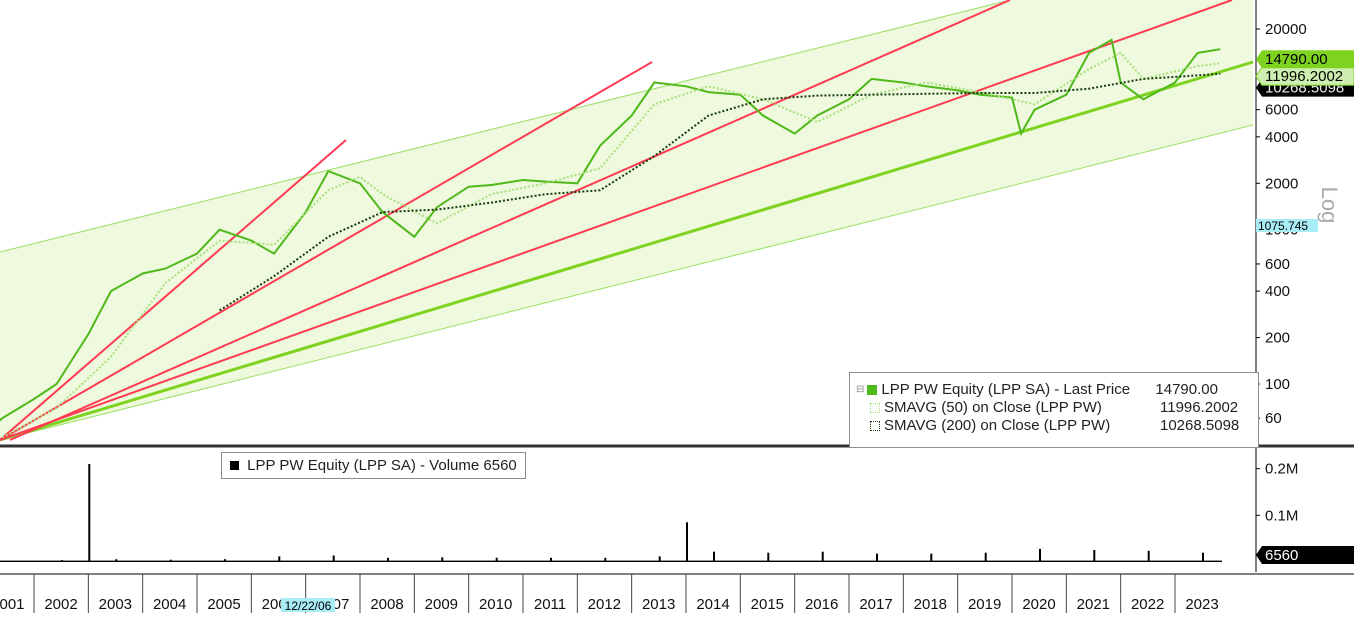  I want to click on y-tick-label-10: 60, so click(1273, 418).